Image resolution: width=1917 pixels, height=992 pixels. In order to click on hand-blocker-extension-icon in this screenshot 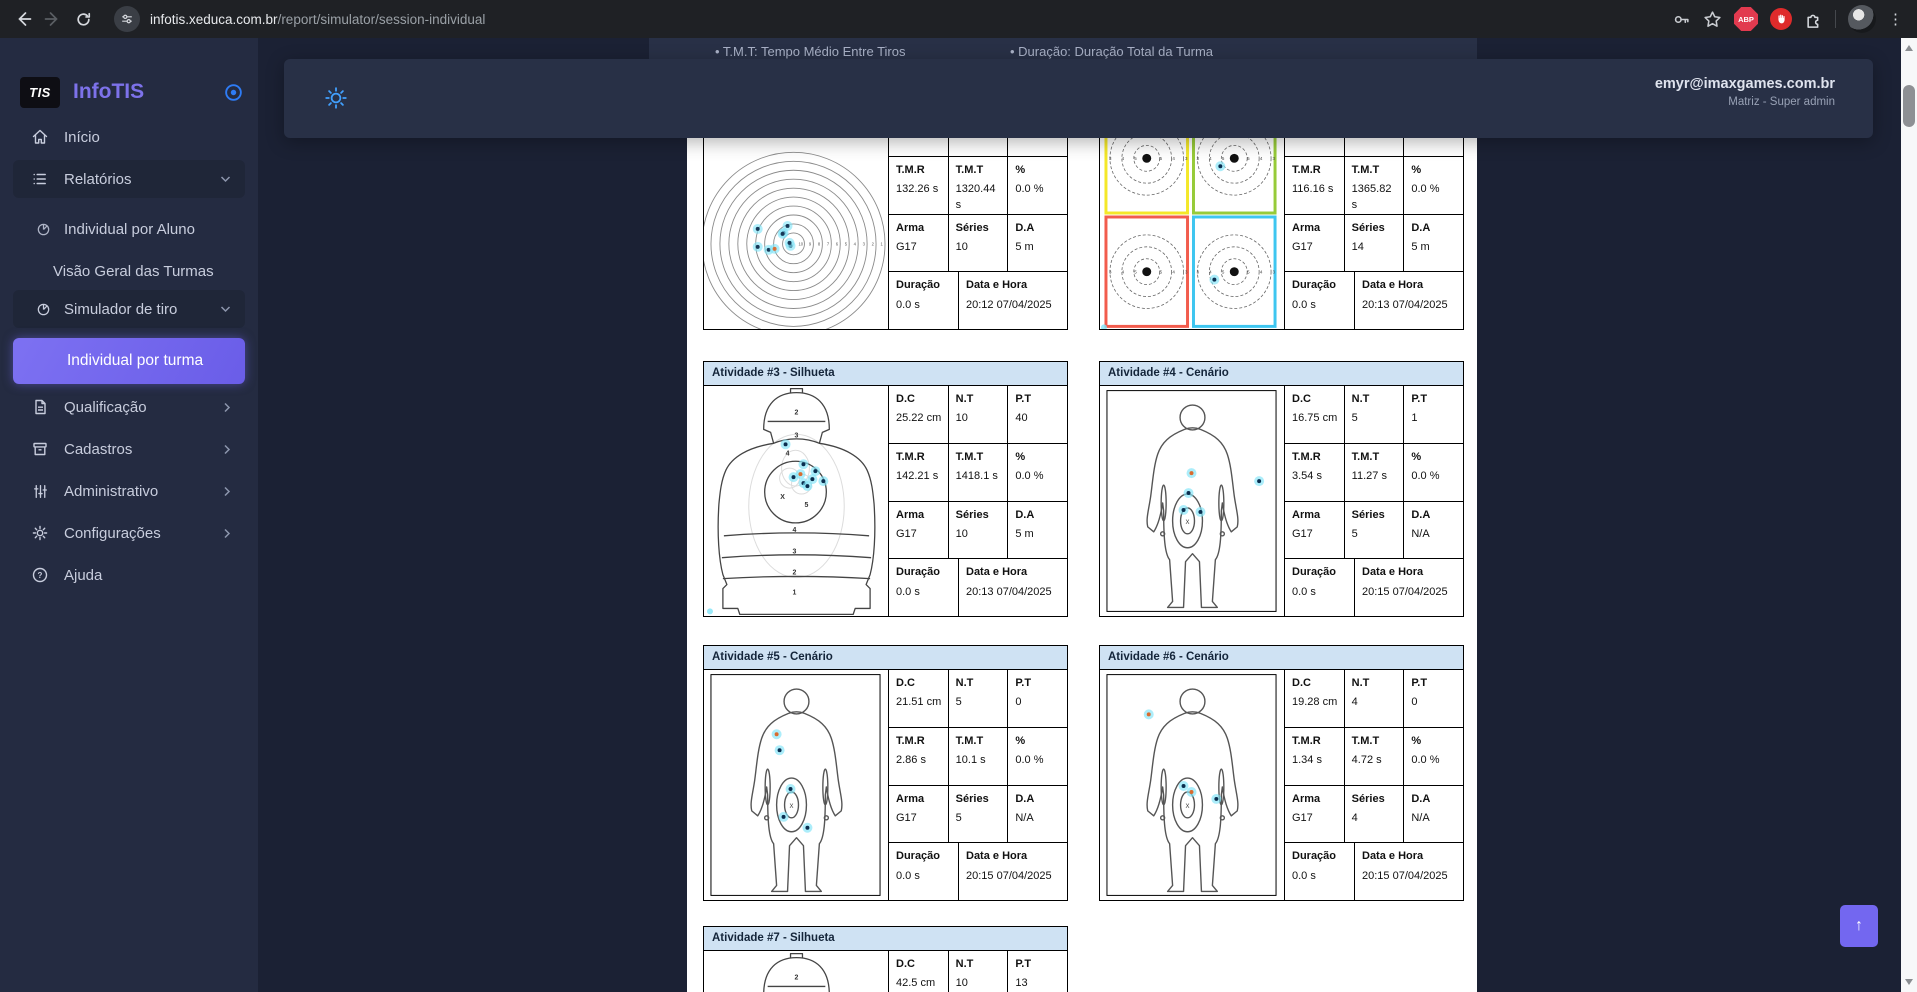, I will do `click(1781, 19)`.